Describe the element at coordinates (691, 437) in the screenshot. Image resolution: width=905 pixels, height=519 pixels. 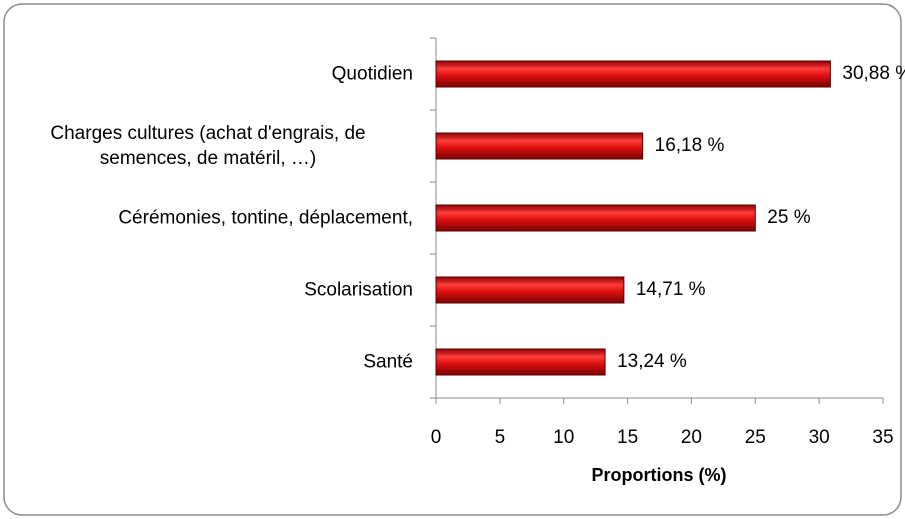
I see `x-tick-label: 20` at that location.